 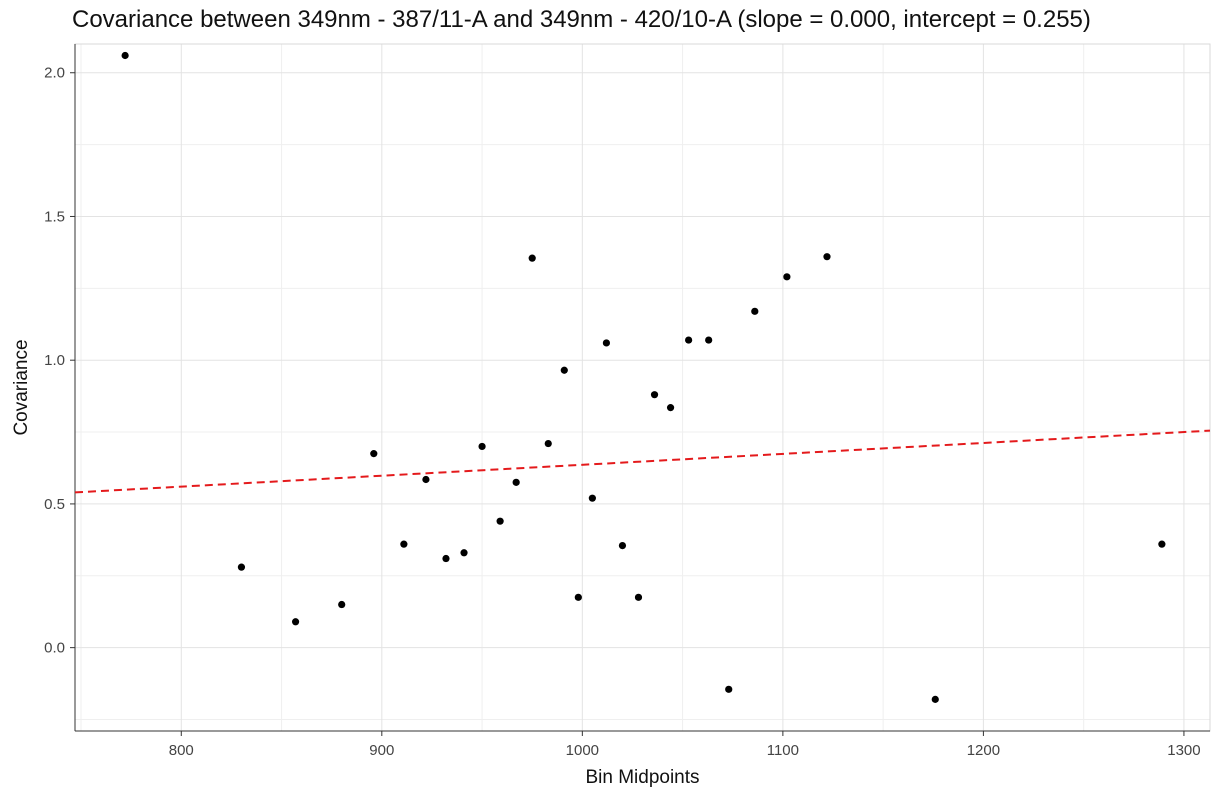 I want to click on trend-line, so click(x=642, y=461).